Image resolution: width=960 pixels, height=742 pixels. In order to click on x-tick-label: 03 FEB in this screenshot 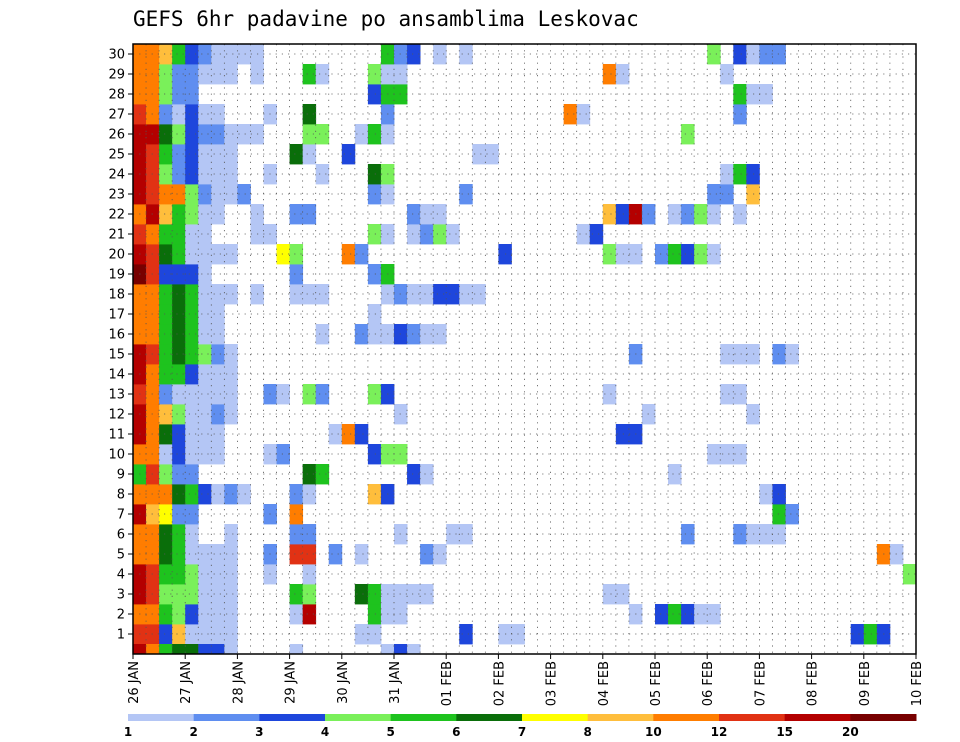, I will do `click(552, 683)`.